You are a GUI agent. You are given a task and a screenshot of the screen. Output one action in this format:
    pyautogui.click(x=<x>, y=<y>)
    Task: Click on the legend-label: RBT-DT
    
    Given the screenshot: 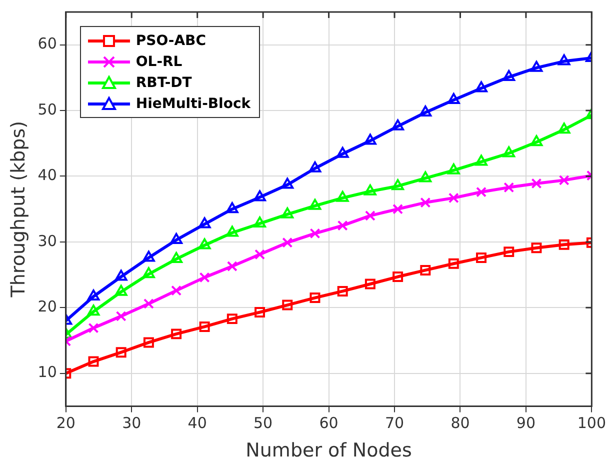 What is the action you would take?
    pyautogui.click(x=164, y=82)
    